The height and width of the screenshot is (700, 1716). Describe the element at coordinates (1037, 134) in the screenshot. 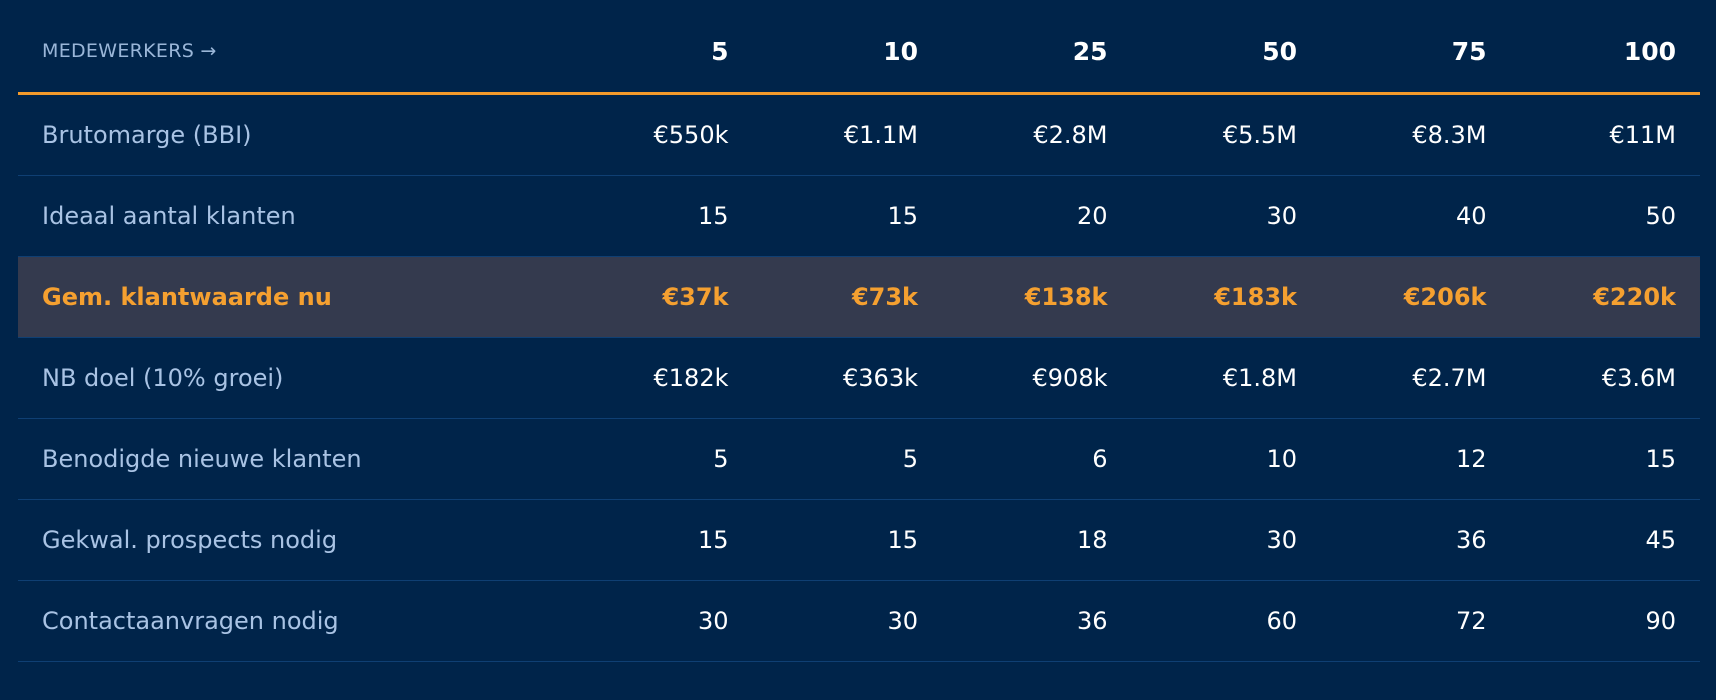

I see `table-cell: €2.8M` at that location.